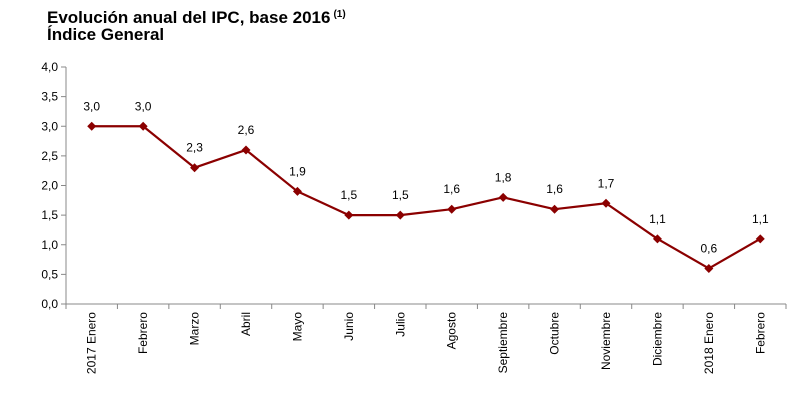  I want to click on data-label: 2,6, so click(246, 130).